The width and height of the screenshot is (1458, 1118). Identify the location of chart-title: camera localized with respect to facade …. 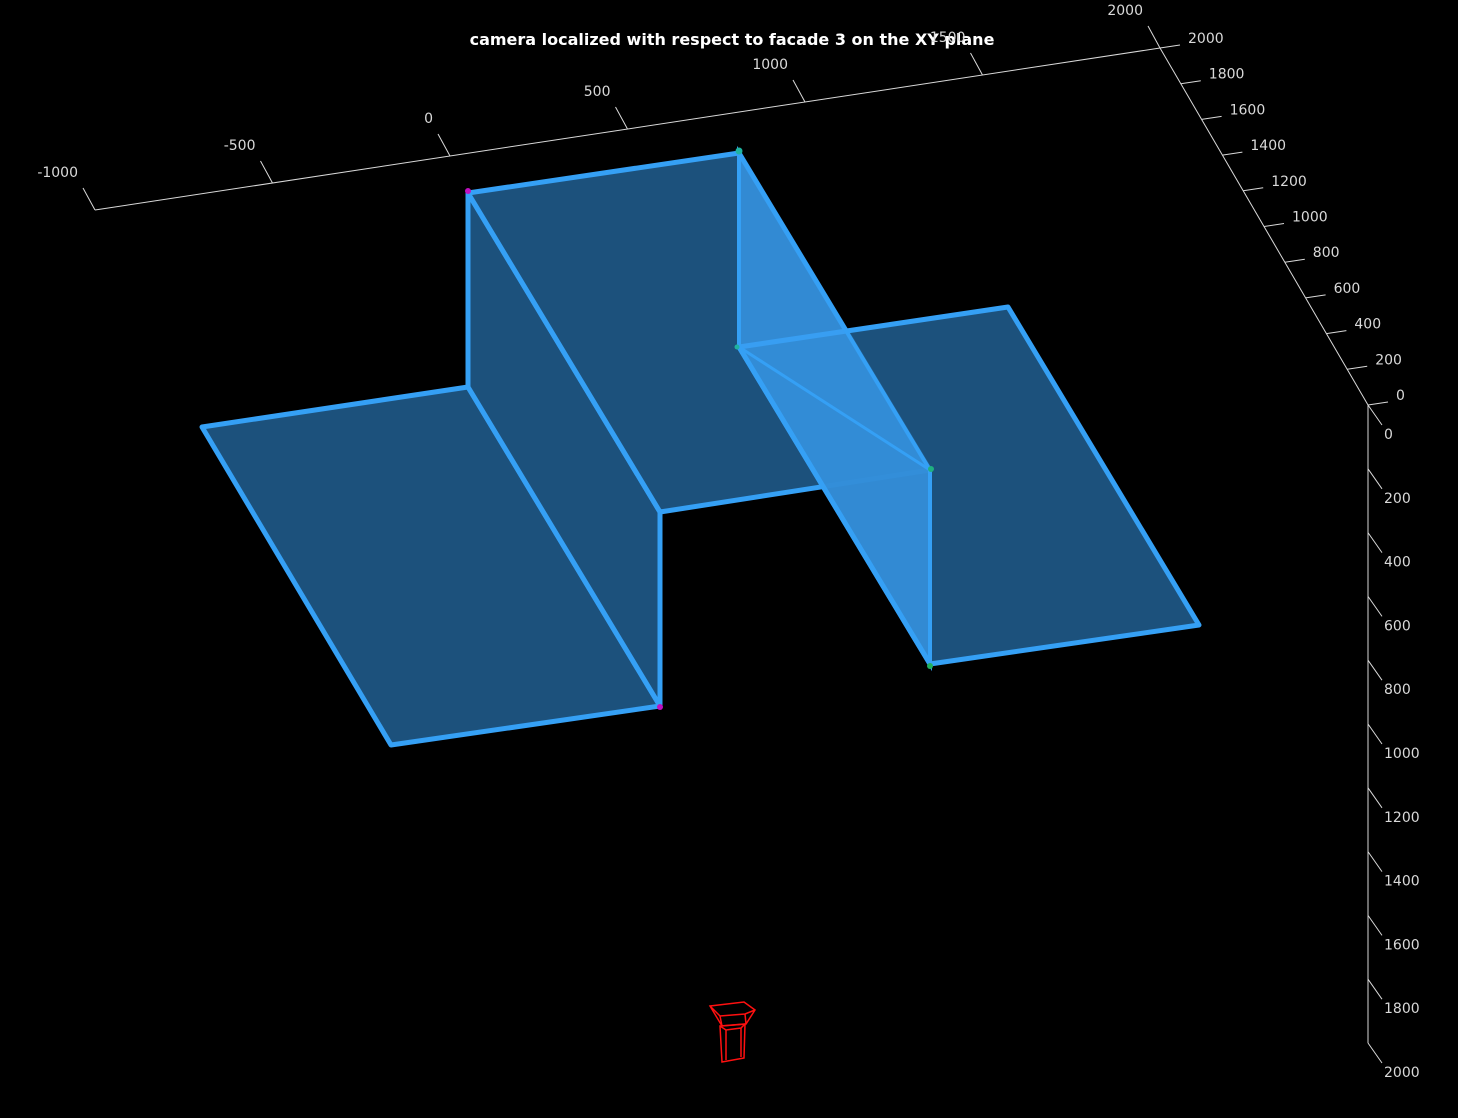
(732, 39).